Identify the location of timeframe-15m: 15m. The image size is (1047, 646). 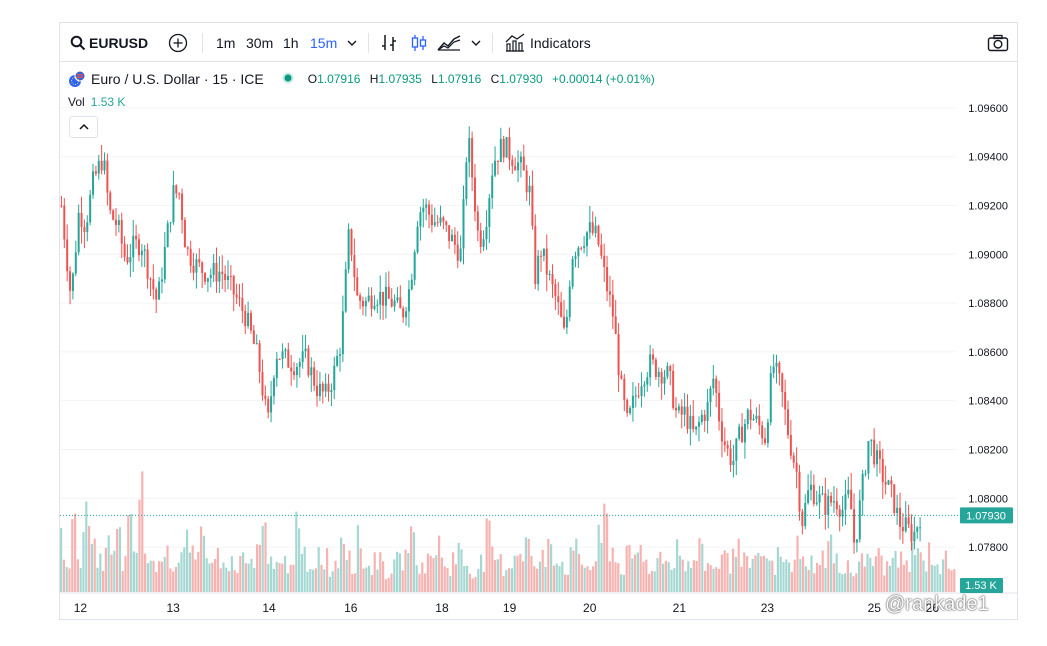
(324, 42).